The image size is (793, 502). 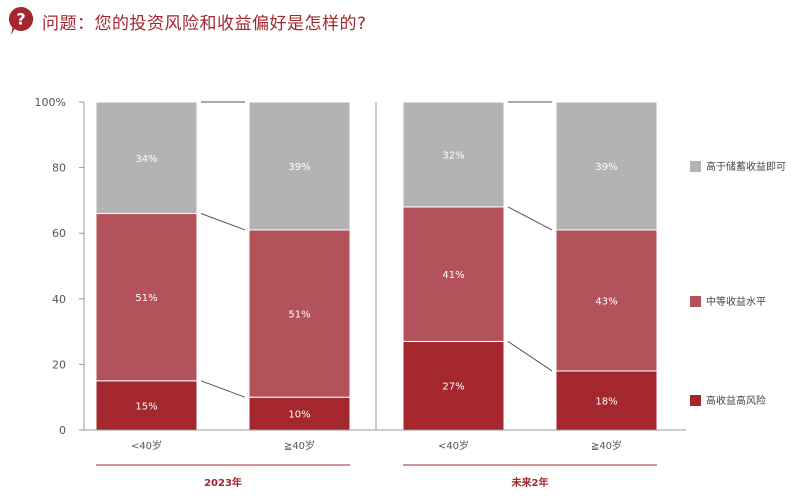 I want to click on data-label: 41%, so click(x=453, y=275).